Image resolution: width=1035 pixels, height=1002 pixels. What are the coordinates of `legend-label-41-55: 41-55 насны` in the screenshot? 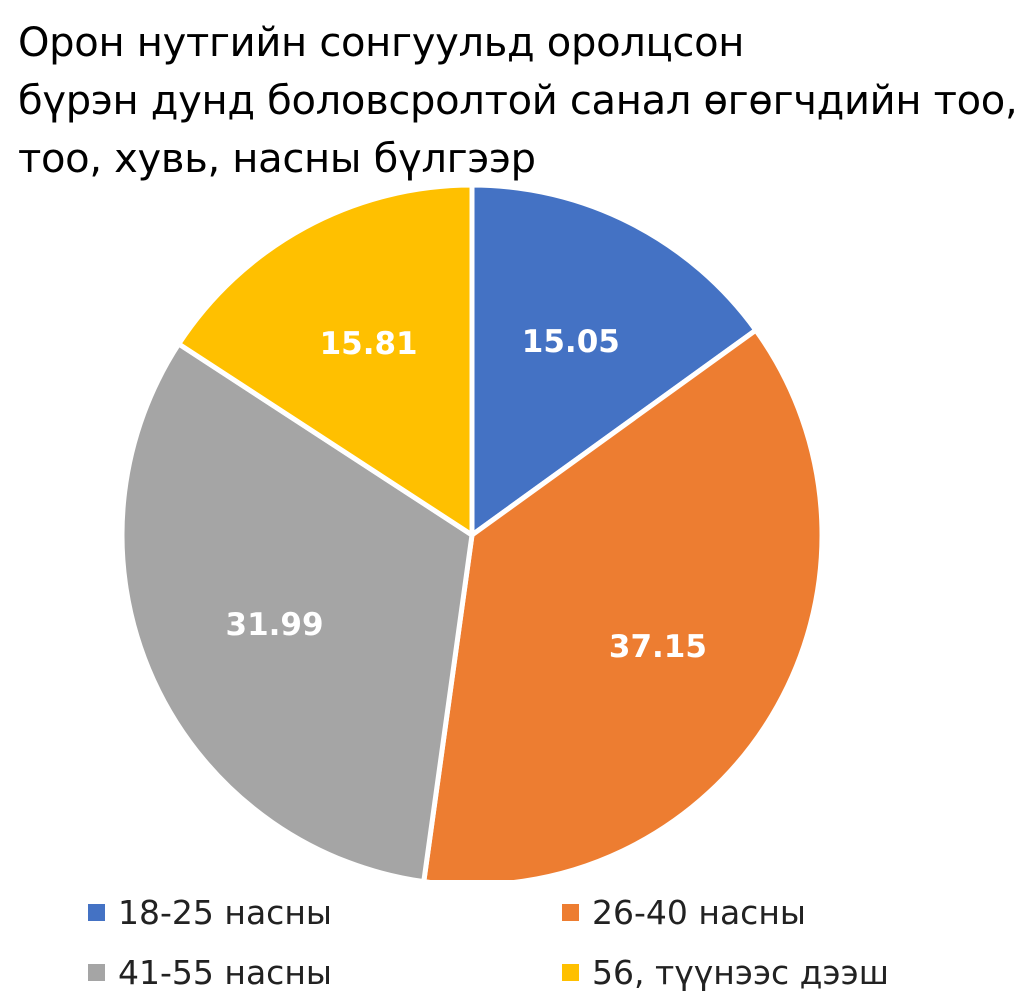 It's located at (225, 972).